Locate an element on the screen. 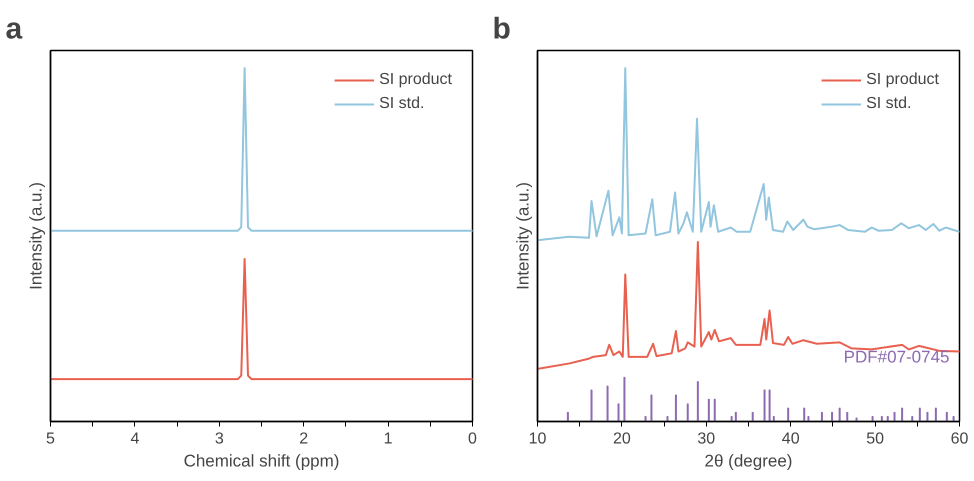 Image resolution: width=974 pixels, height=481 pixels. x-tick-label: 5 is located at coordinates (51, 439).